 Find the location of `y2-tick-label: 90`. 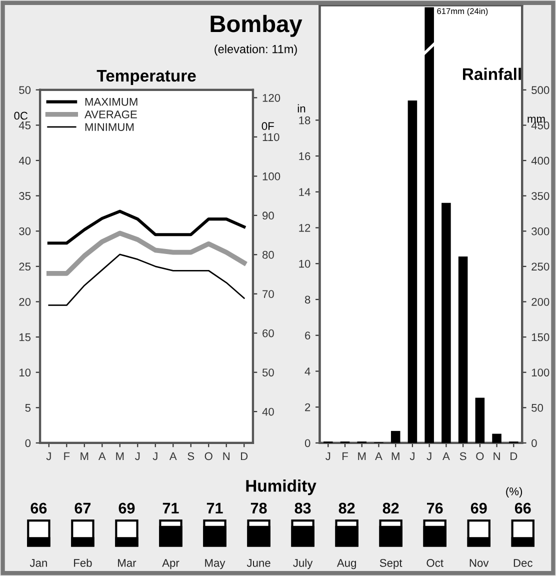

y2-tick-label: 90 is located at coordinates (268, 216).